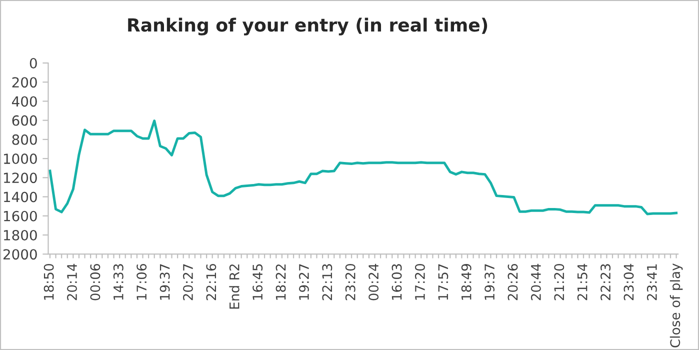 The image size is (699, 350). What do you see at coordinates (281, 282) in the screenshot?
I see `x-tick-label: 18:22` at bounding box center [281, 282].